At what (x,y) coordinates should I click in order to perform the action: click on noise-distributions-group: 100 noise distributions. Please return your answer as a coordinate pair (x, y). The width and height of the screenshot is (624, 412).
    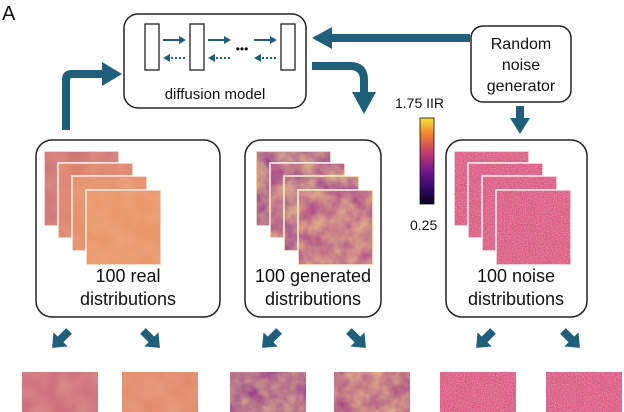
    Looking at the image, I should click on (516, 228).